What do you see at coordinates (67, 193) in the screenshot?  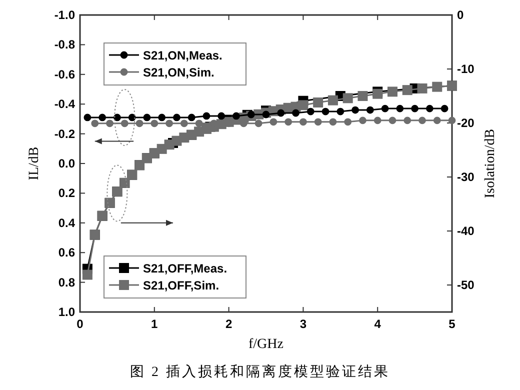 I see `y-tick-label: 0.2` at bounding box center [67, 193].